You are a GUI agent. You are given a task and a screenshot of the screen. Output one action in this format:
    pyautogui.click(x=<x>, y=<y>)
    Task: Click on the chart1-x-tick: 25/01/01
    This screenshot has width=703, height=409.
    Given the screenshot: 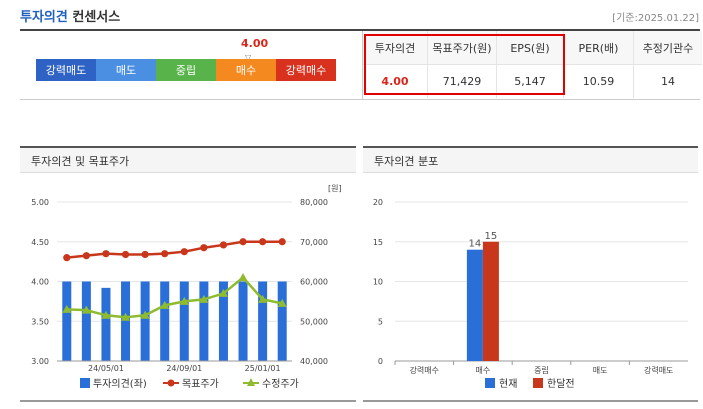 What is the action you would take?
    pyautogui.click(x=263, y=368)
    